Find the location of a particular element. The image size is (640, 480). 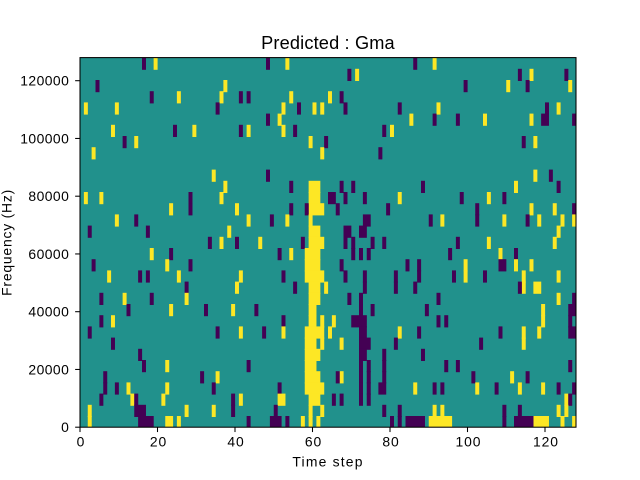

svg-text: 20 is located at coordinates (158, 442).